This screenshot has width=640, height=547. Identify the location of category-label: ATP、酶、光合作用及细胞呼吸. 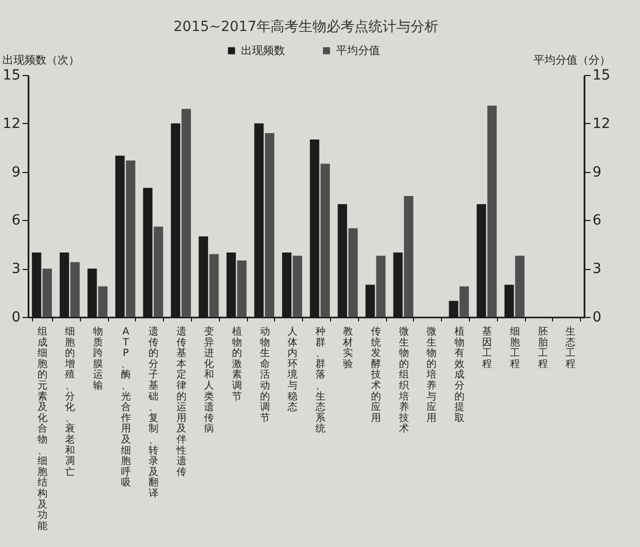
(125, 407).